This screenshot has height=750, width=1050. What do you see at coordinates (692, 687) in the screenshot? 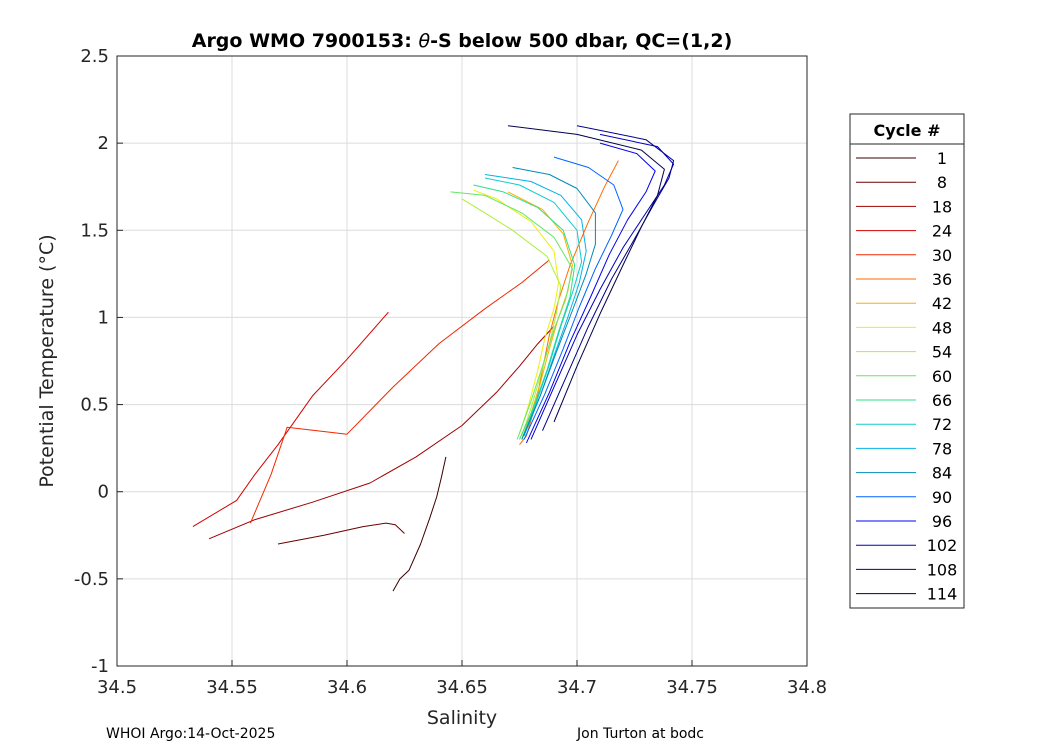
I see `x-tick-label: 34.75` at bounding box center [692, 687].